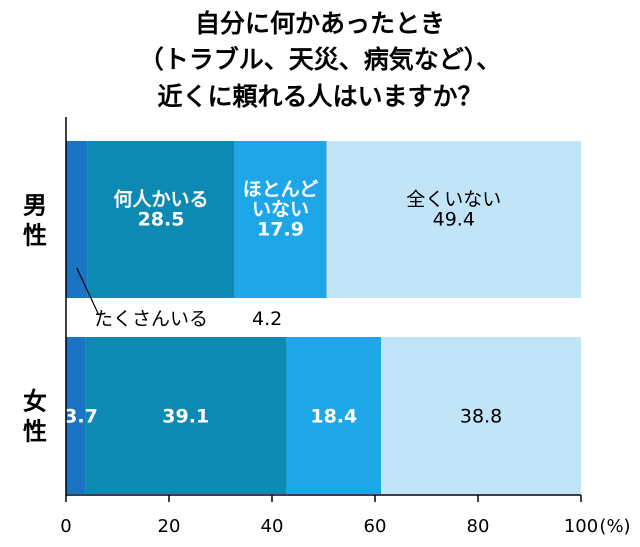  What do you see at coordinates (169, 526) in the screenshot?
I see `x-tick-label: 20` at bounding box center [169, 526].